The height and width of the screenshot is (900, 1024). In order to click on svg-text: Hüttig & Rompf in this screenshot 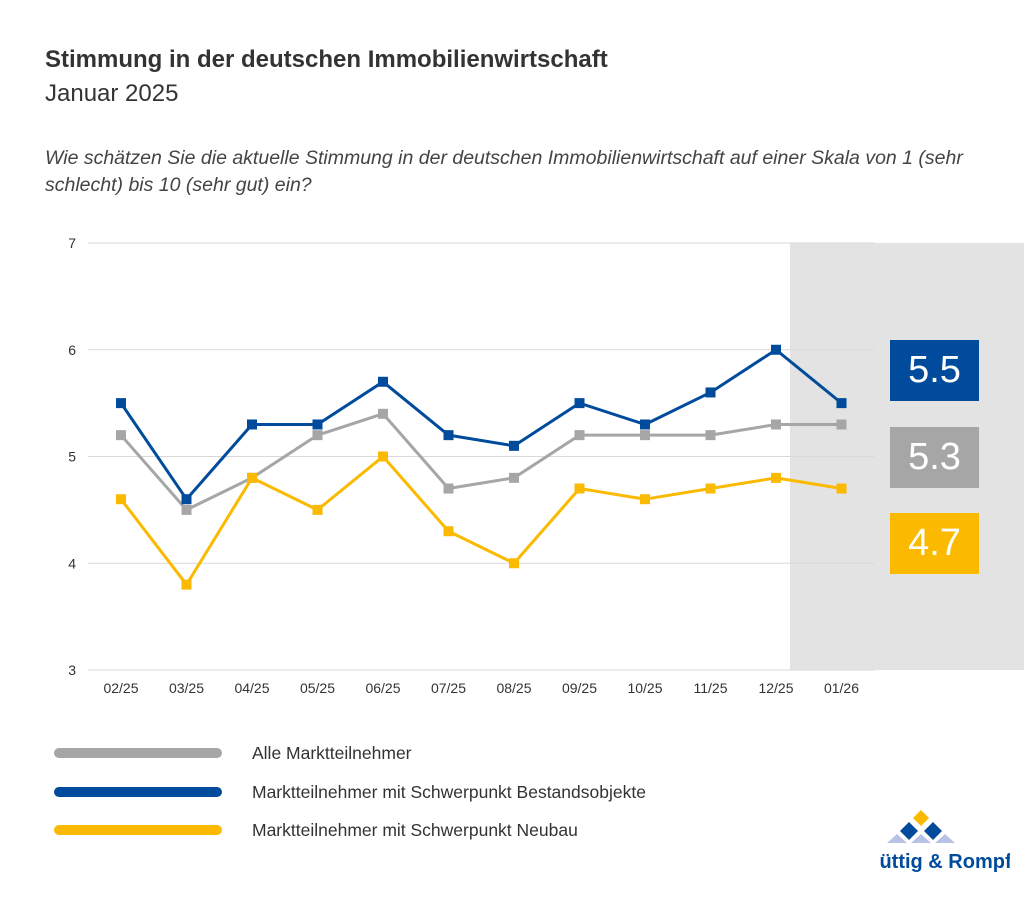, I will do `click(945, 862)`.